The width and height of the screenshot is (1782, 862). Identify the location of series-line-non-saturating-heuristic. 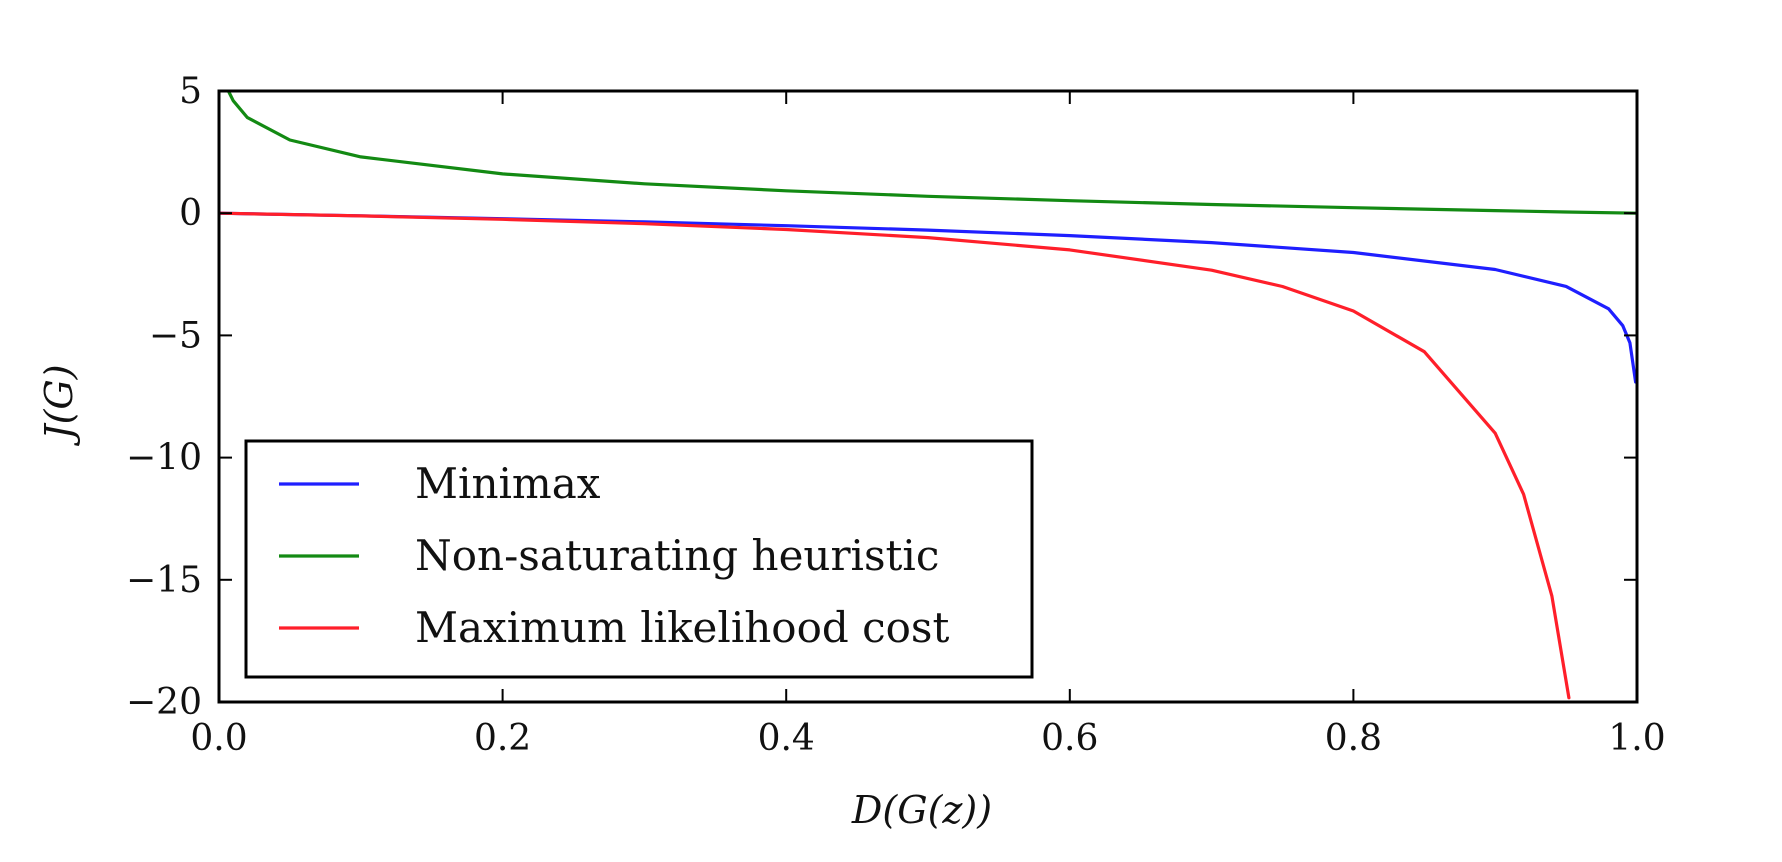
(932, 153).